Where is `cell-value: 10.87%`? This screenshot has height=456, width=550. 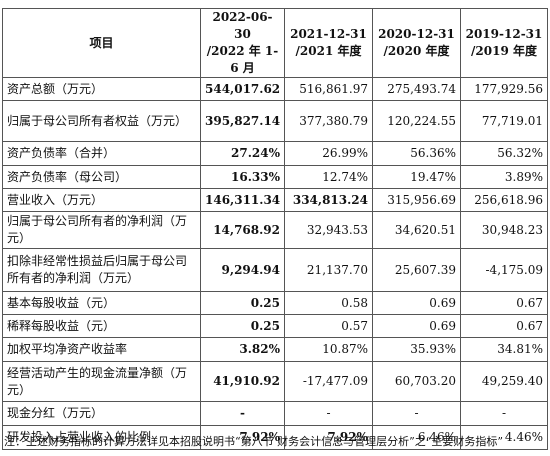
cell-value: 10.87% is located at coordinates (328, 349).